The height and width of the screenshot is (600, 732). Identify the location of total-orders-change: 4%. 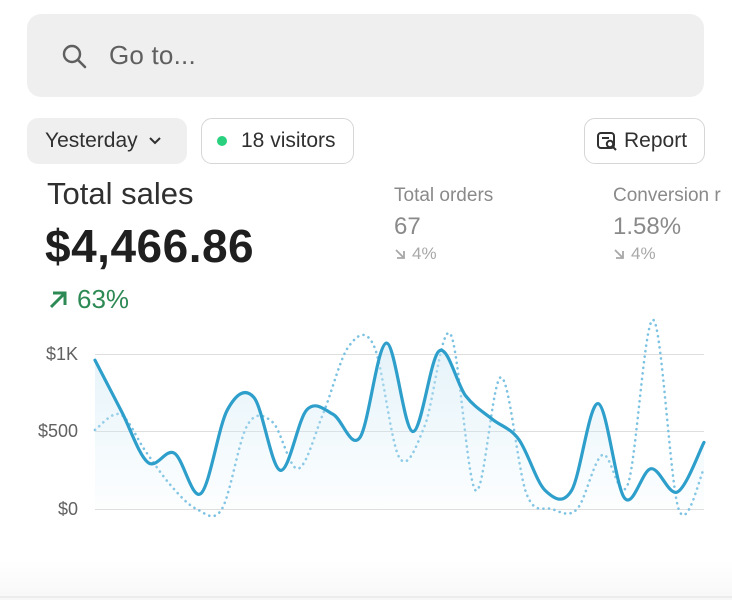
(443, 254).